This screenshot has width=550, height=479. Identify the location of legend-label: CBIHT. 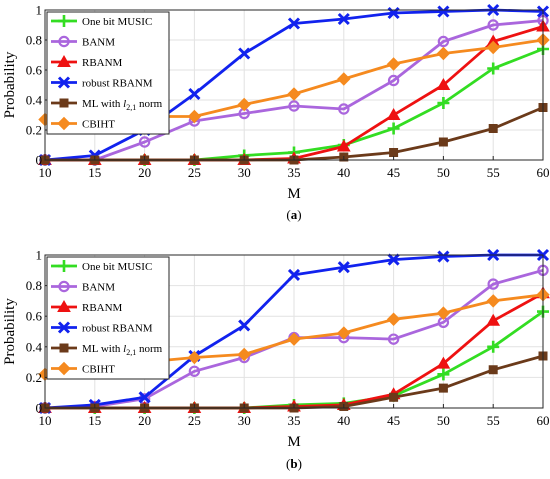
(98, 125).